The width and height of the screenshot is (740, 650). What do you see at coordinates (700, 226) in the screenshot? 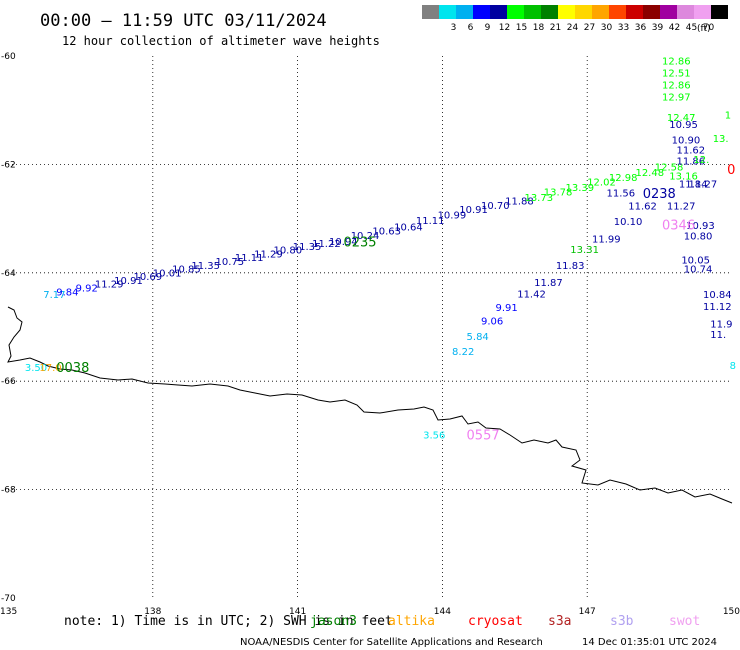
I see `wave-height-label: 10.93` at bounding box center [700, 226].